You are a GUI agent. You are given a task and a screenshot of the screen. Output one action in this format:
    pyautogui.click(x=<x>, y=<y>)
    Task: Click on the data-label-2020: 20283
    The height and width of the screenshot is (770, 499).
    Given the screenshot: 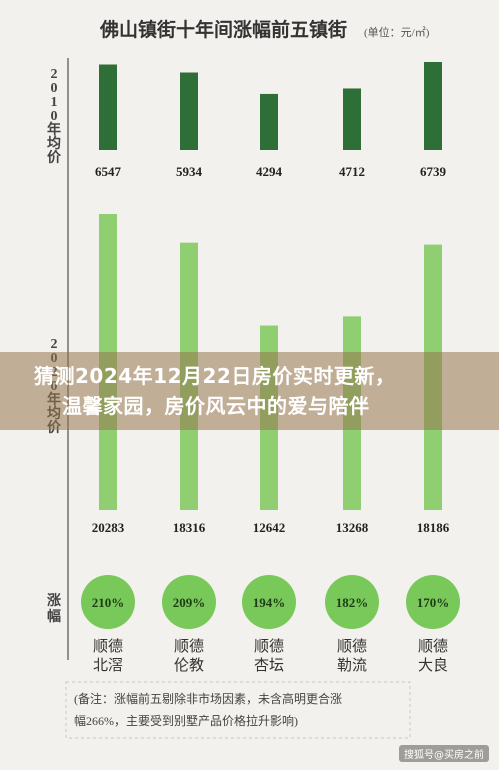 What is the action you would take?
    pyautogui.click(x=108, y=527)
    